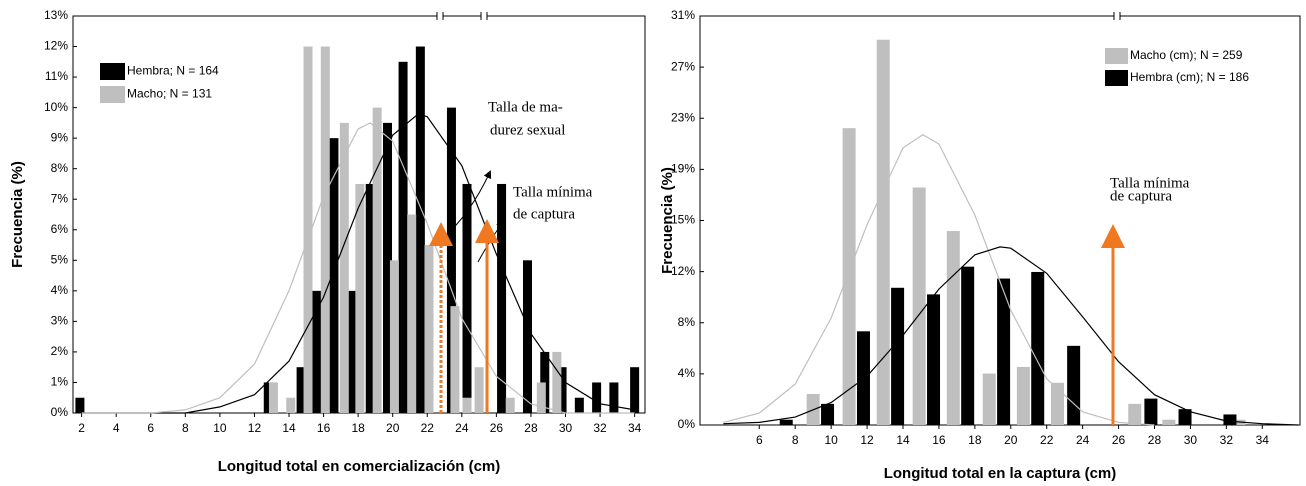 The image size is (1306, 486). Describe the element at coordinates (60, 259) in the screenshot. I see `y-tick-label: 5%` at that location.